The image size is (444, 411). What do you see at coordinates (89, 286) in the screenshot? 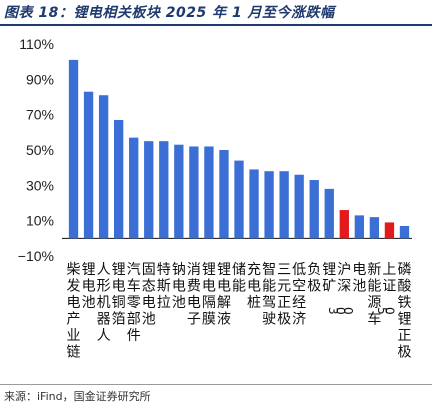
I see `x-tick-label: 锂电池` at bounding box center [89, 286].